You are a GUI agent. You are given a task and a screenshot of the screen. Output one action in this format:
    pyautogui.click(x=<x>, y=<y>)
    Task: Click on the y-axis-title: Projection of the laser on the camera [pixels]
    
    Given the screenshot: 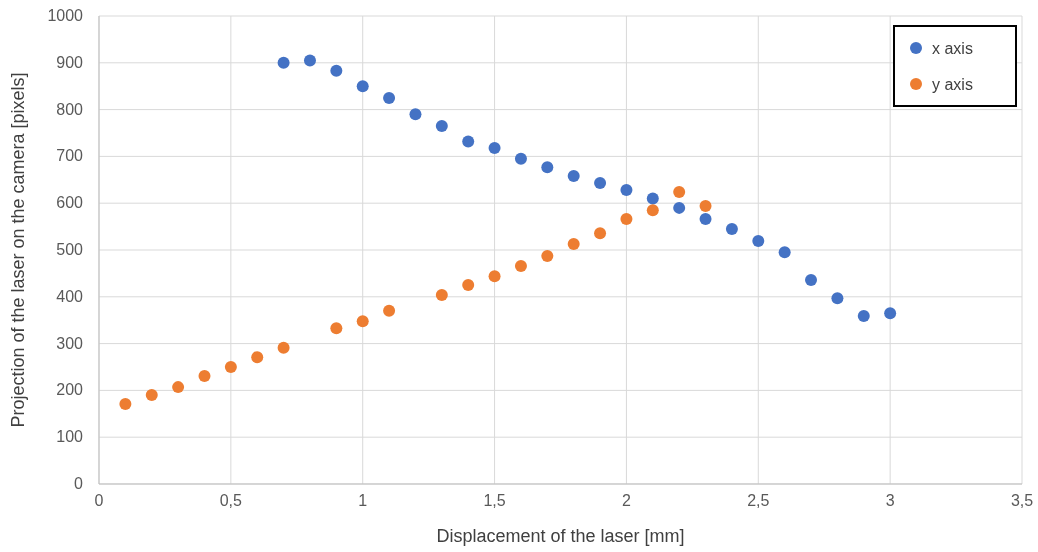 What is the action you would take?
    pyautogui.click(x=18, y=250)
    